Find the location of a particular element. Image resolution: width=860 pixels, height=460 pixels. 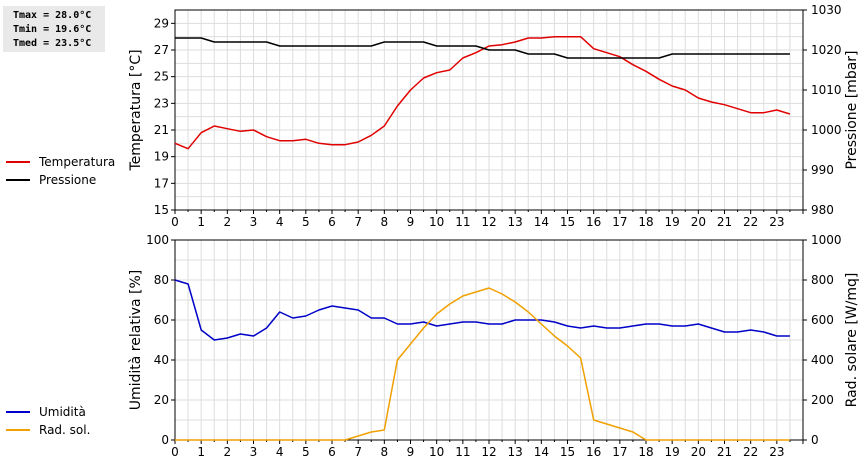

y2-tick-label: 990 is located at coordinates (822, 170).